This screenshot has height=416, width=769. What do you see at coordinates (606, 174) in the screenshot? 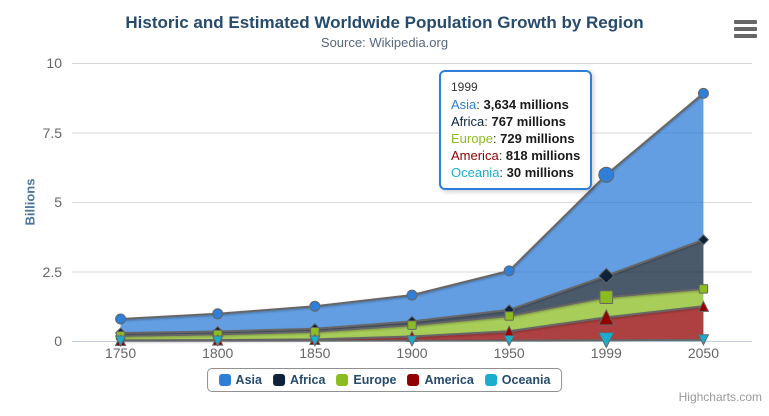
I see `marker-asia-1999` at bounding box center [606, 174].